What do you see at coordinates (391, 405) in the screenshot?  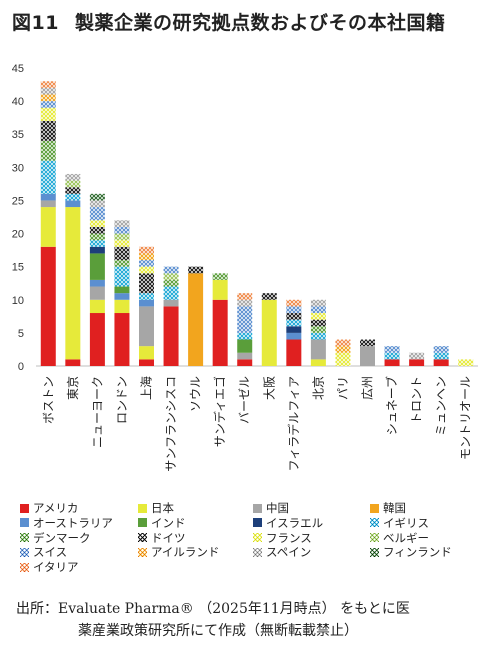 I see `x-category-label: シュネーブ` at bounding box center [391, 405].